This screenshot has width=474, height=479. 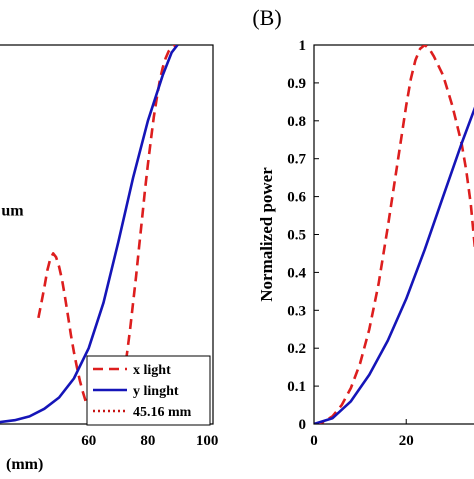 I want to click on x-tick-label: 0, so click(x=314, y=441).